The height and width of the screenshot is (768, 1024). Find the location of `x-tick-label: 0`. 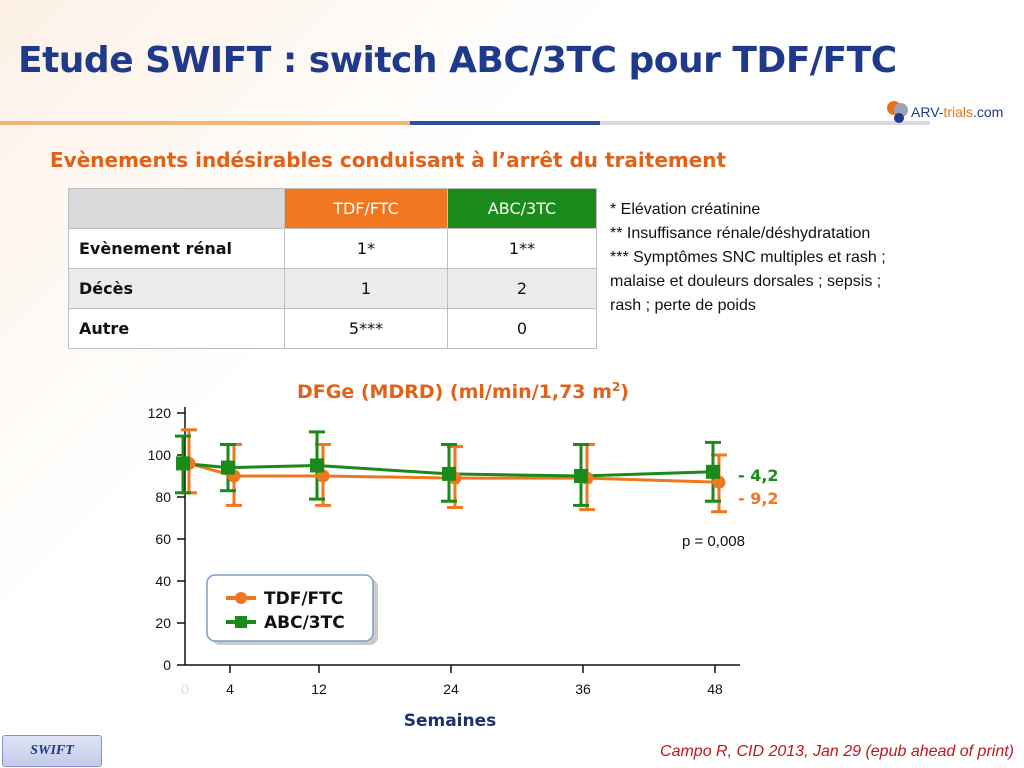

x-tick-label: 0 is located at coordinates (185, 689).